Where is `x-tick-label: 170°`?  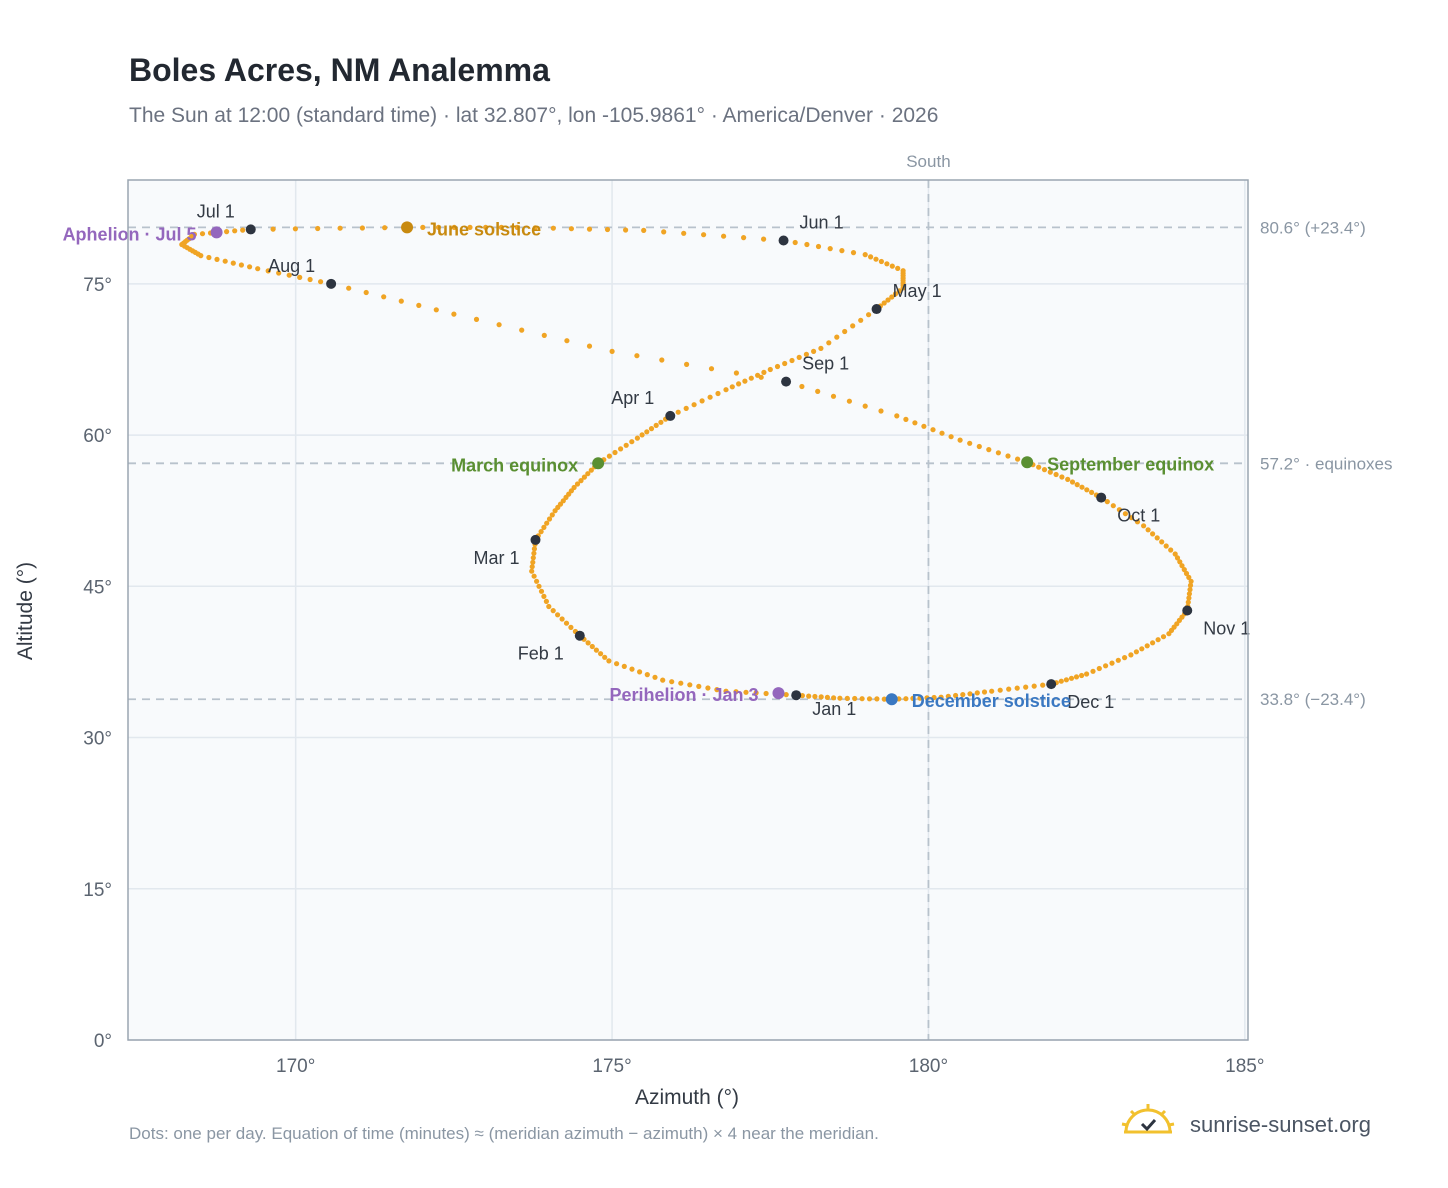 x-tick-label: 170° is located at coordinates (295, 1066).